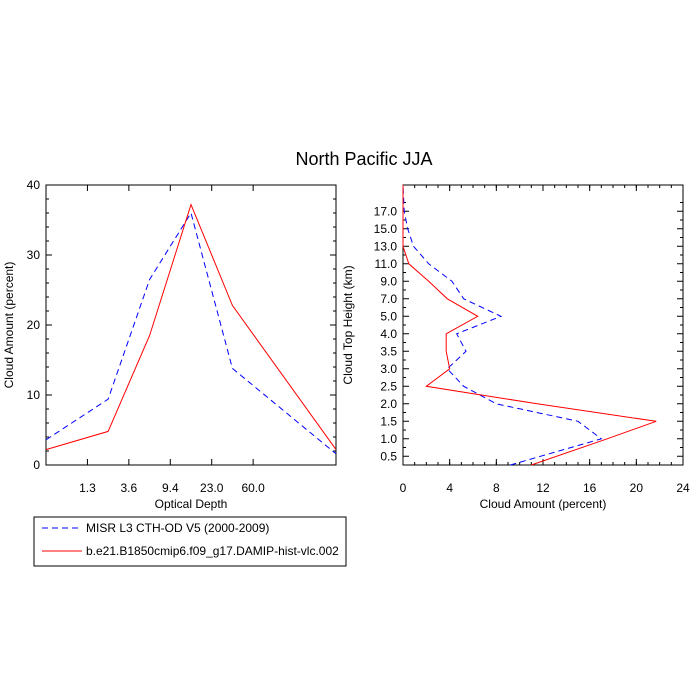  Describe the element at coordinates (191, 504) in the screenshot. I see `left-x-axis-label: Optical Depth` at that location.